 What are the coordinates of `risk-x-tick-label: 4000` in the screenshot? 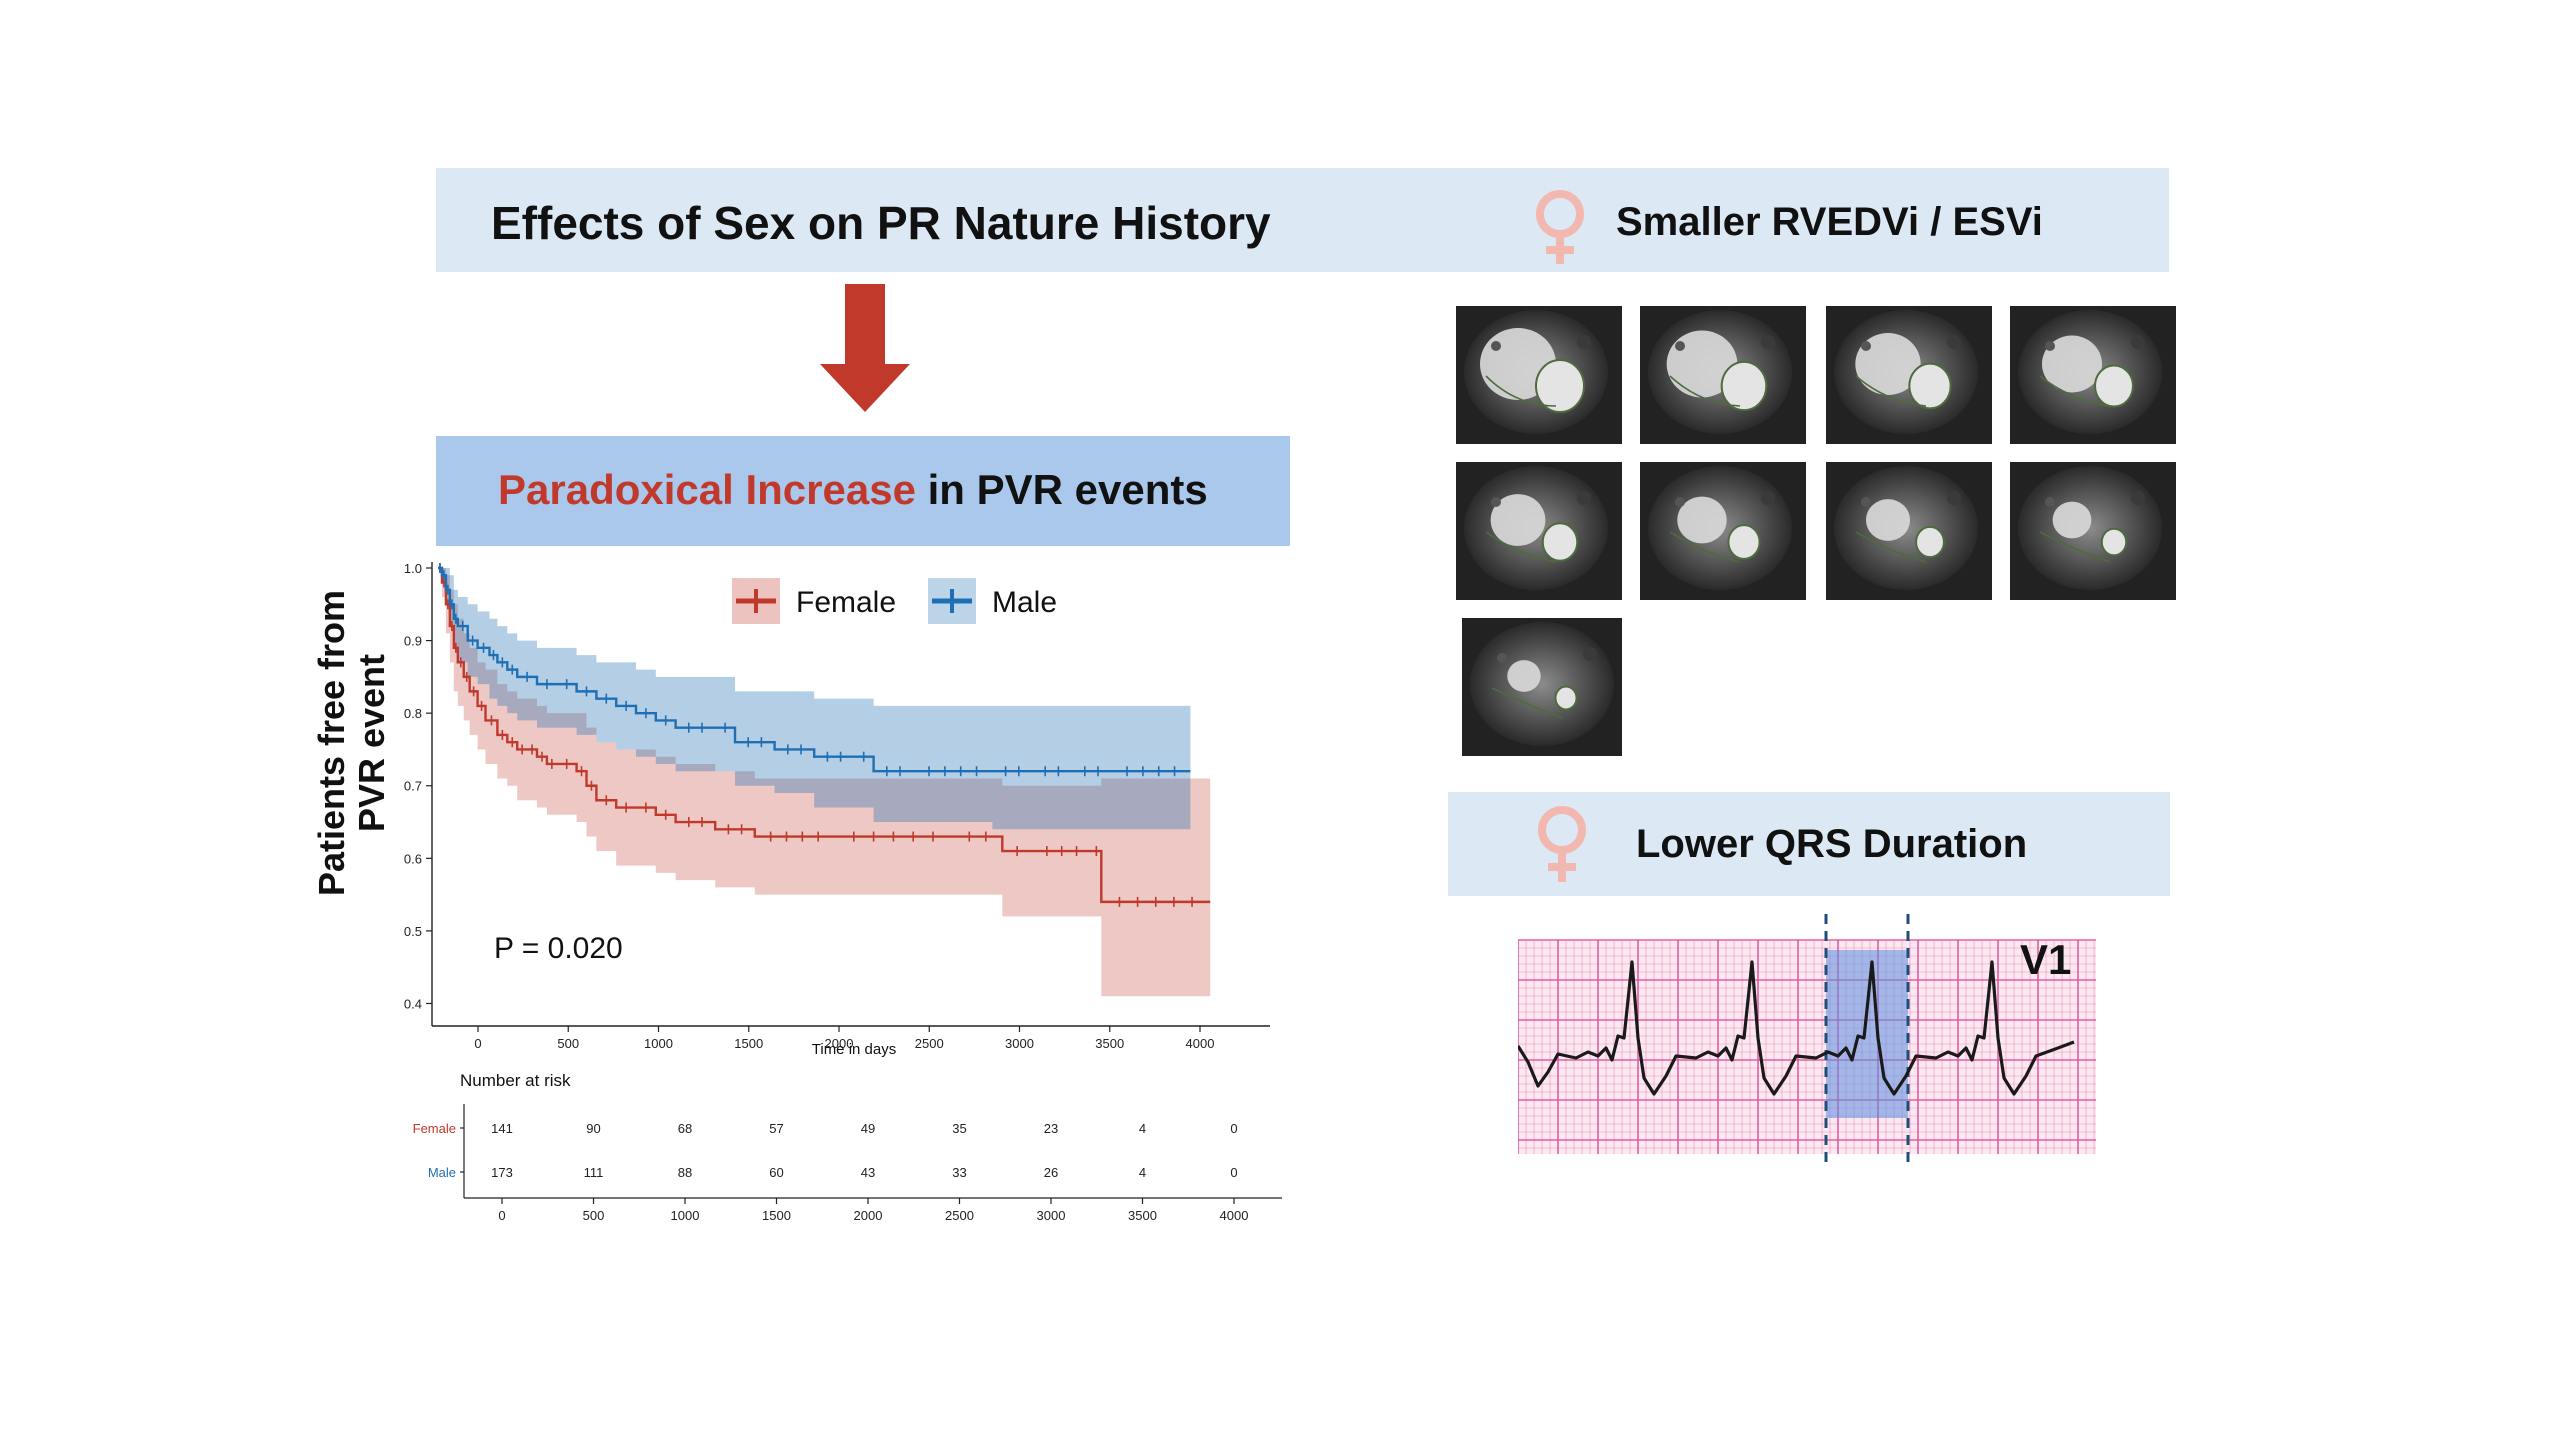 It's located at (1234, 1215).